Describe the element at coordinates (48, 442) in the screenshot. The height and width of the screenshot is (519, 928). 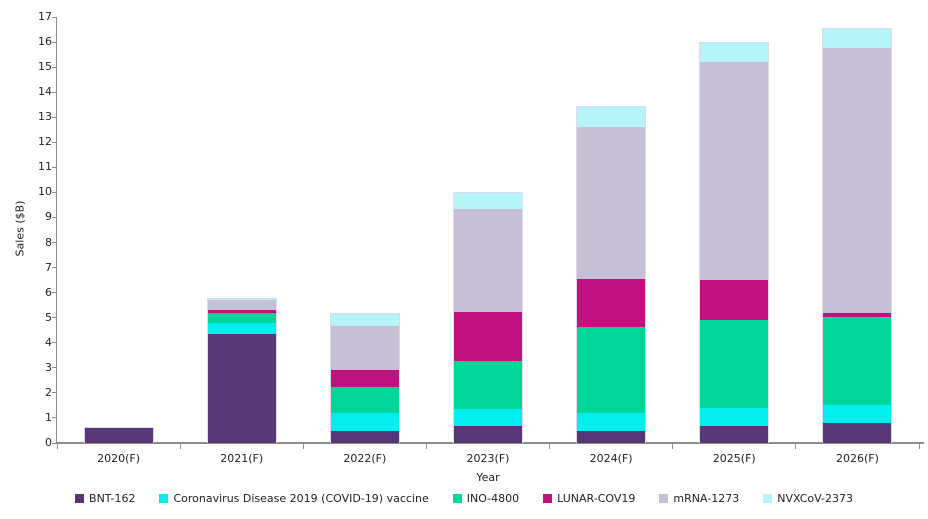
I see `y-tick-label: 0` at that location.